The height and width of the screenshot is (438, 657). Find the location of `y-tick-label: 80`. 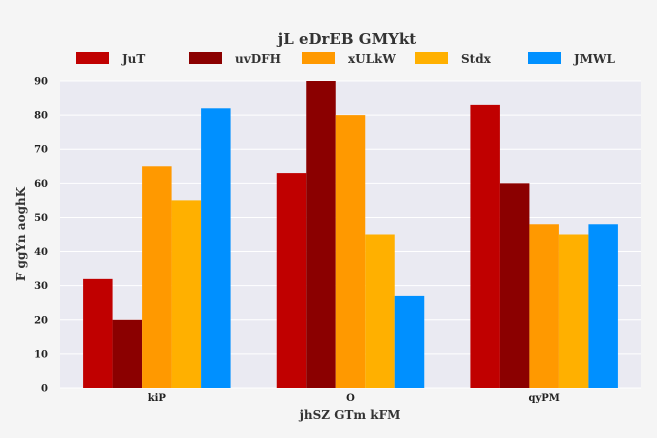

y-tick-label: 80 is located at coordinates (41, 116).